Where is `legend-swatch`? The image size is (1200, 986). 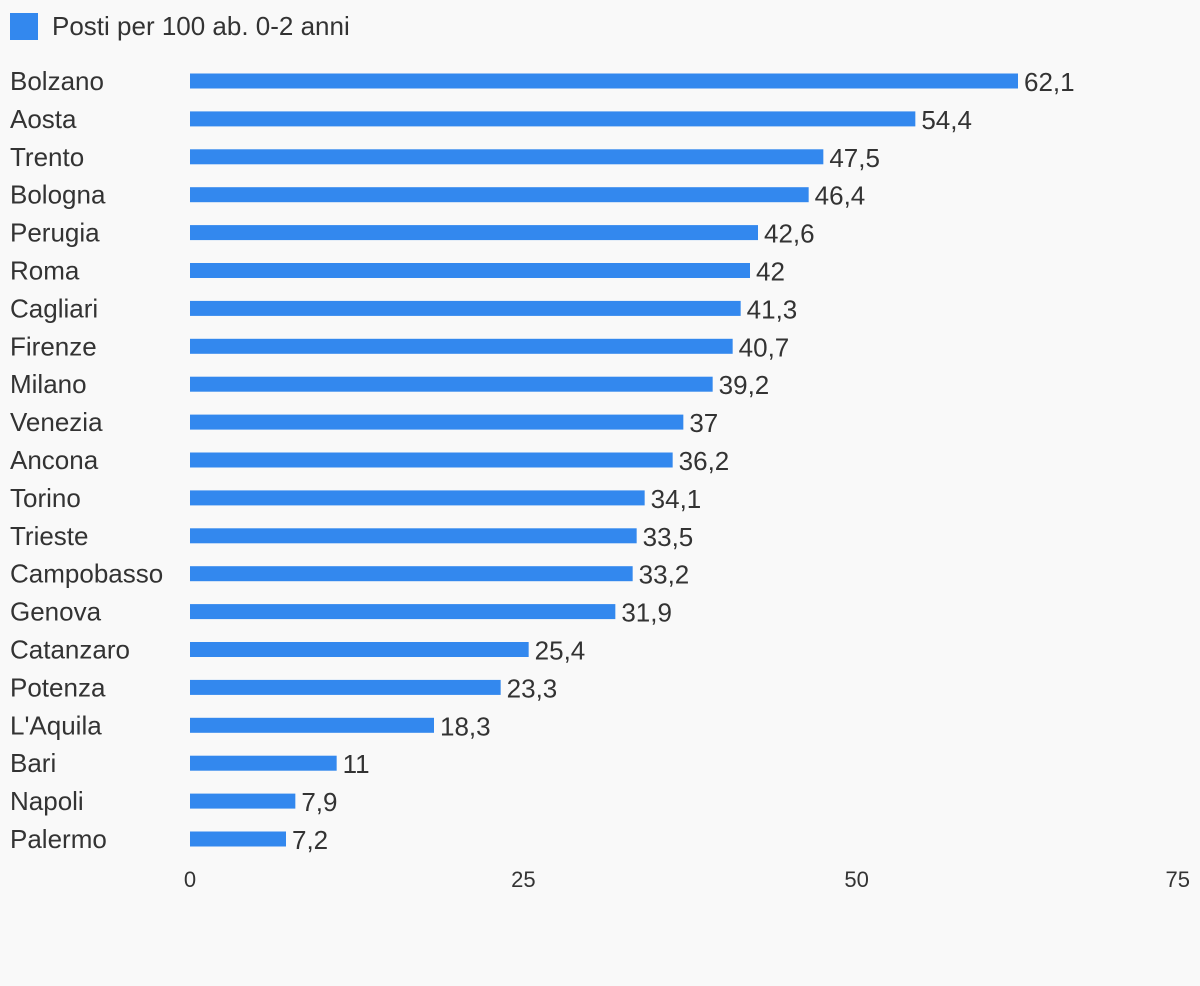
legend-swatch is located at coordinates (24, 26).